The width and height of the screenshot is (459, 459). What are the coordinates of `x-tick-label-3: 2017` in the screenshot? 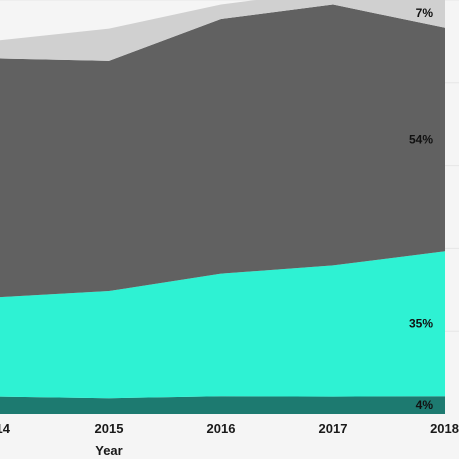 It's located at (333, 428).